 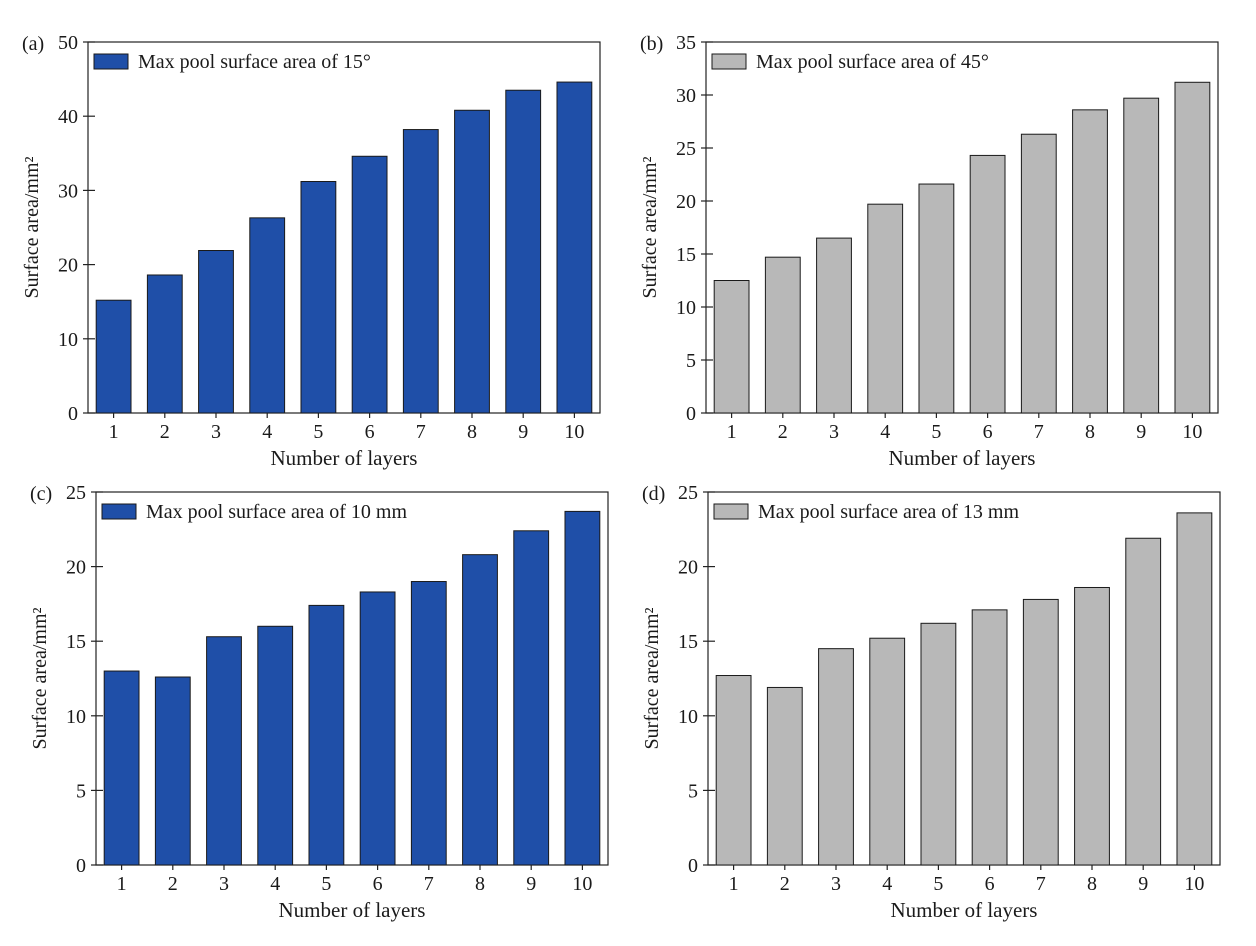 What do you see at coordinates (651, 44) in the screenshot?
I see `panel-label: (b)` at bounding box center [651, 44].